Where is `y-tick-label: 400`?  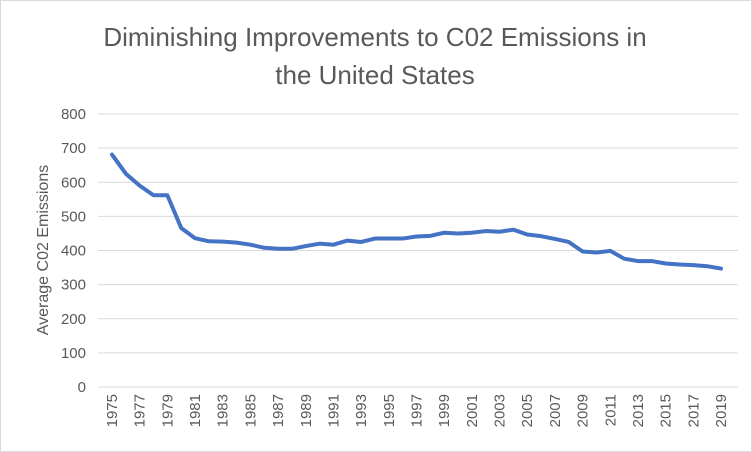
y-tick-label: 400 is located at coordinates (73, 251).